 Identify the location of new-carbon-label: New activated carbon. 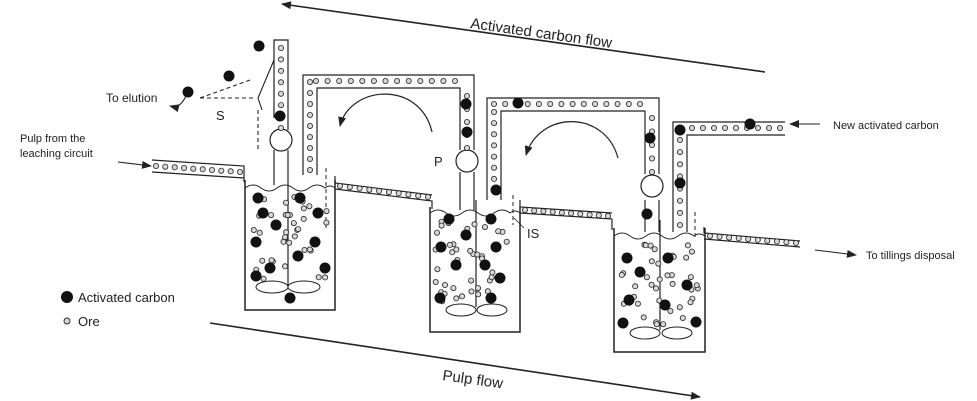
(886, 126).